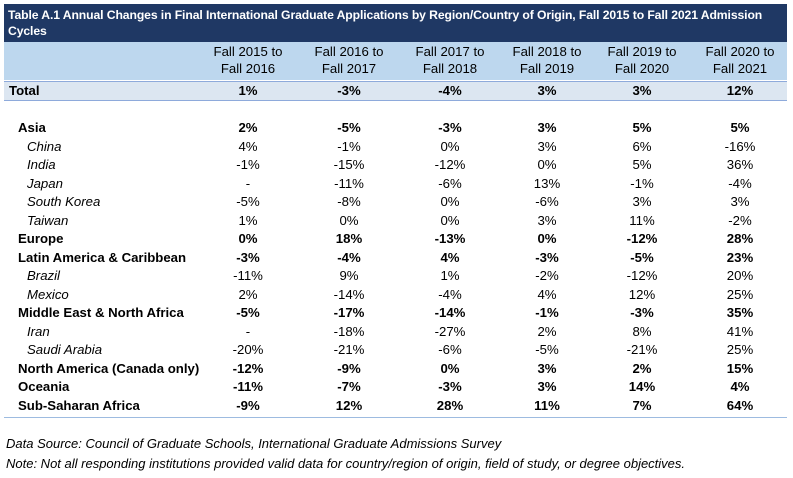 This screenshot has height=478, width=793. I want to click on table-cell: 8%, so click(642, 331).